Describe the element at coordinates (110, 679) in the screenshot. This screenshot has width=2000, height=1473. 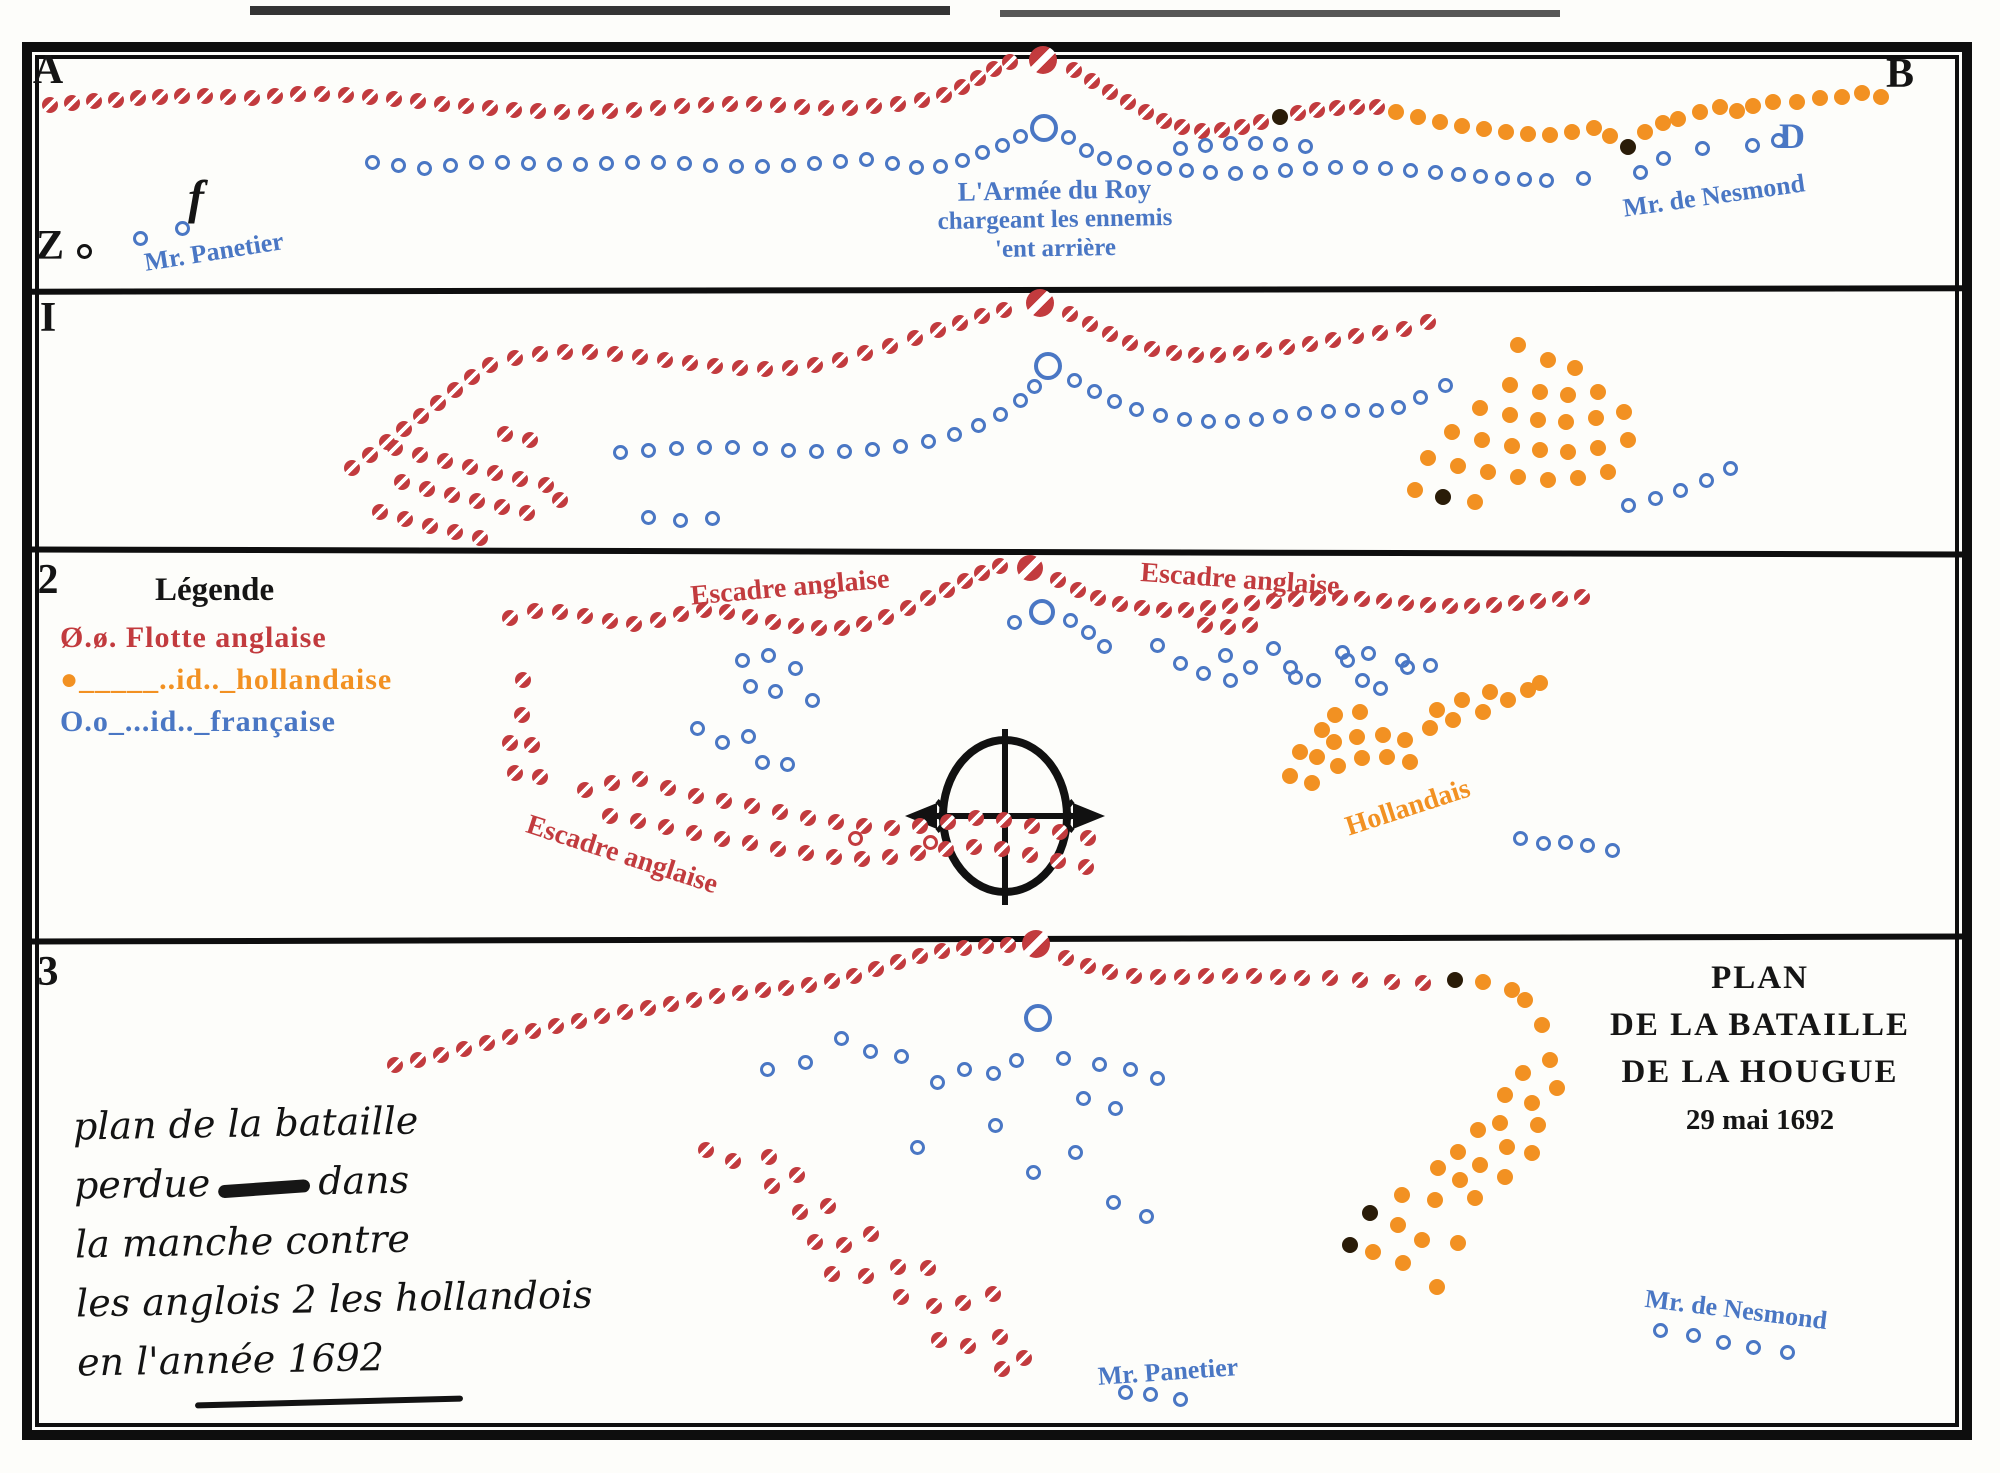
I see `legend-symbol-dutch: ●_____` at that location.